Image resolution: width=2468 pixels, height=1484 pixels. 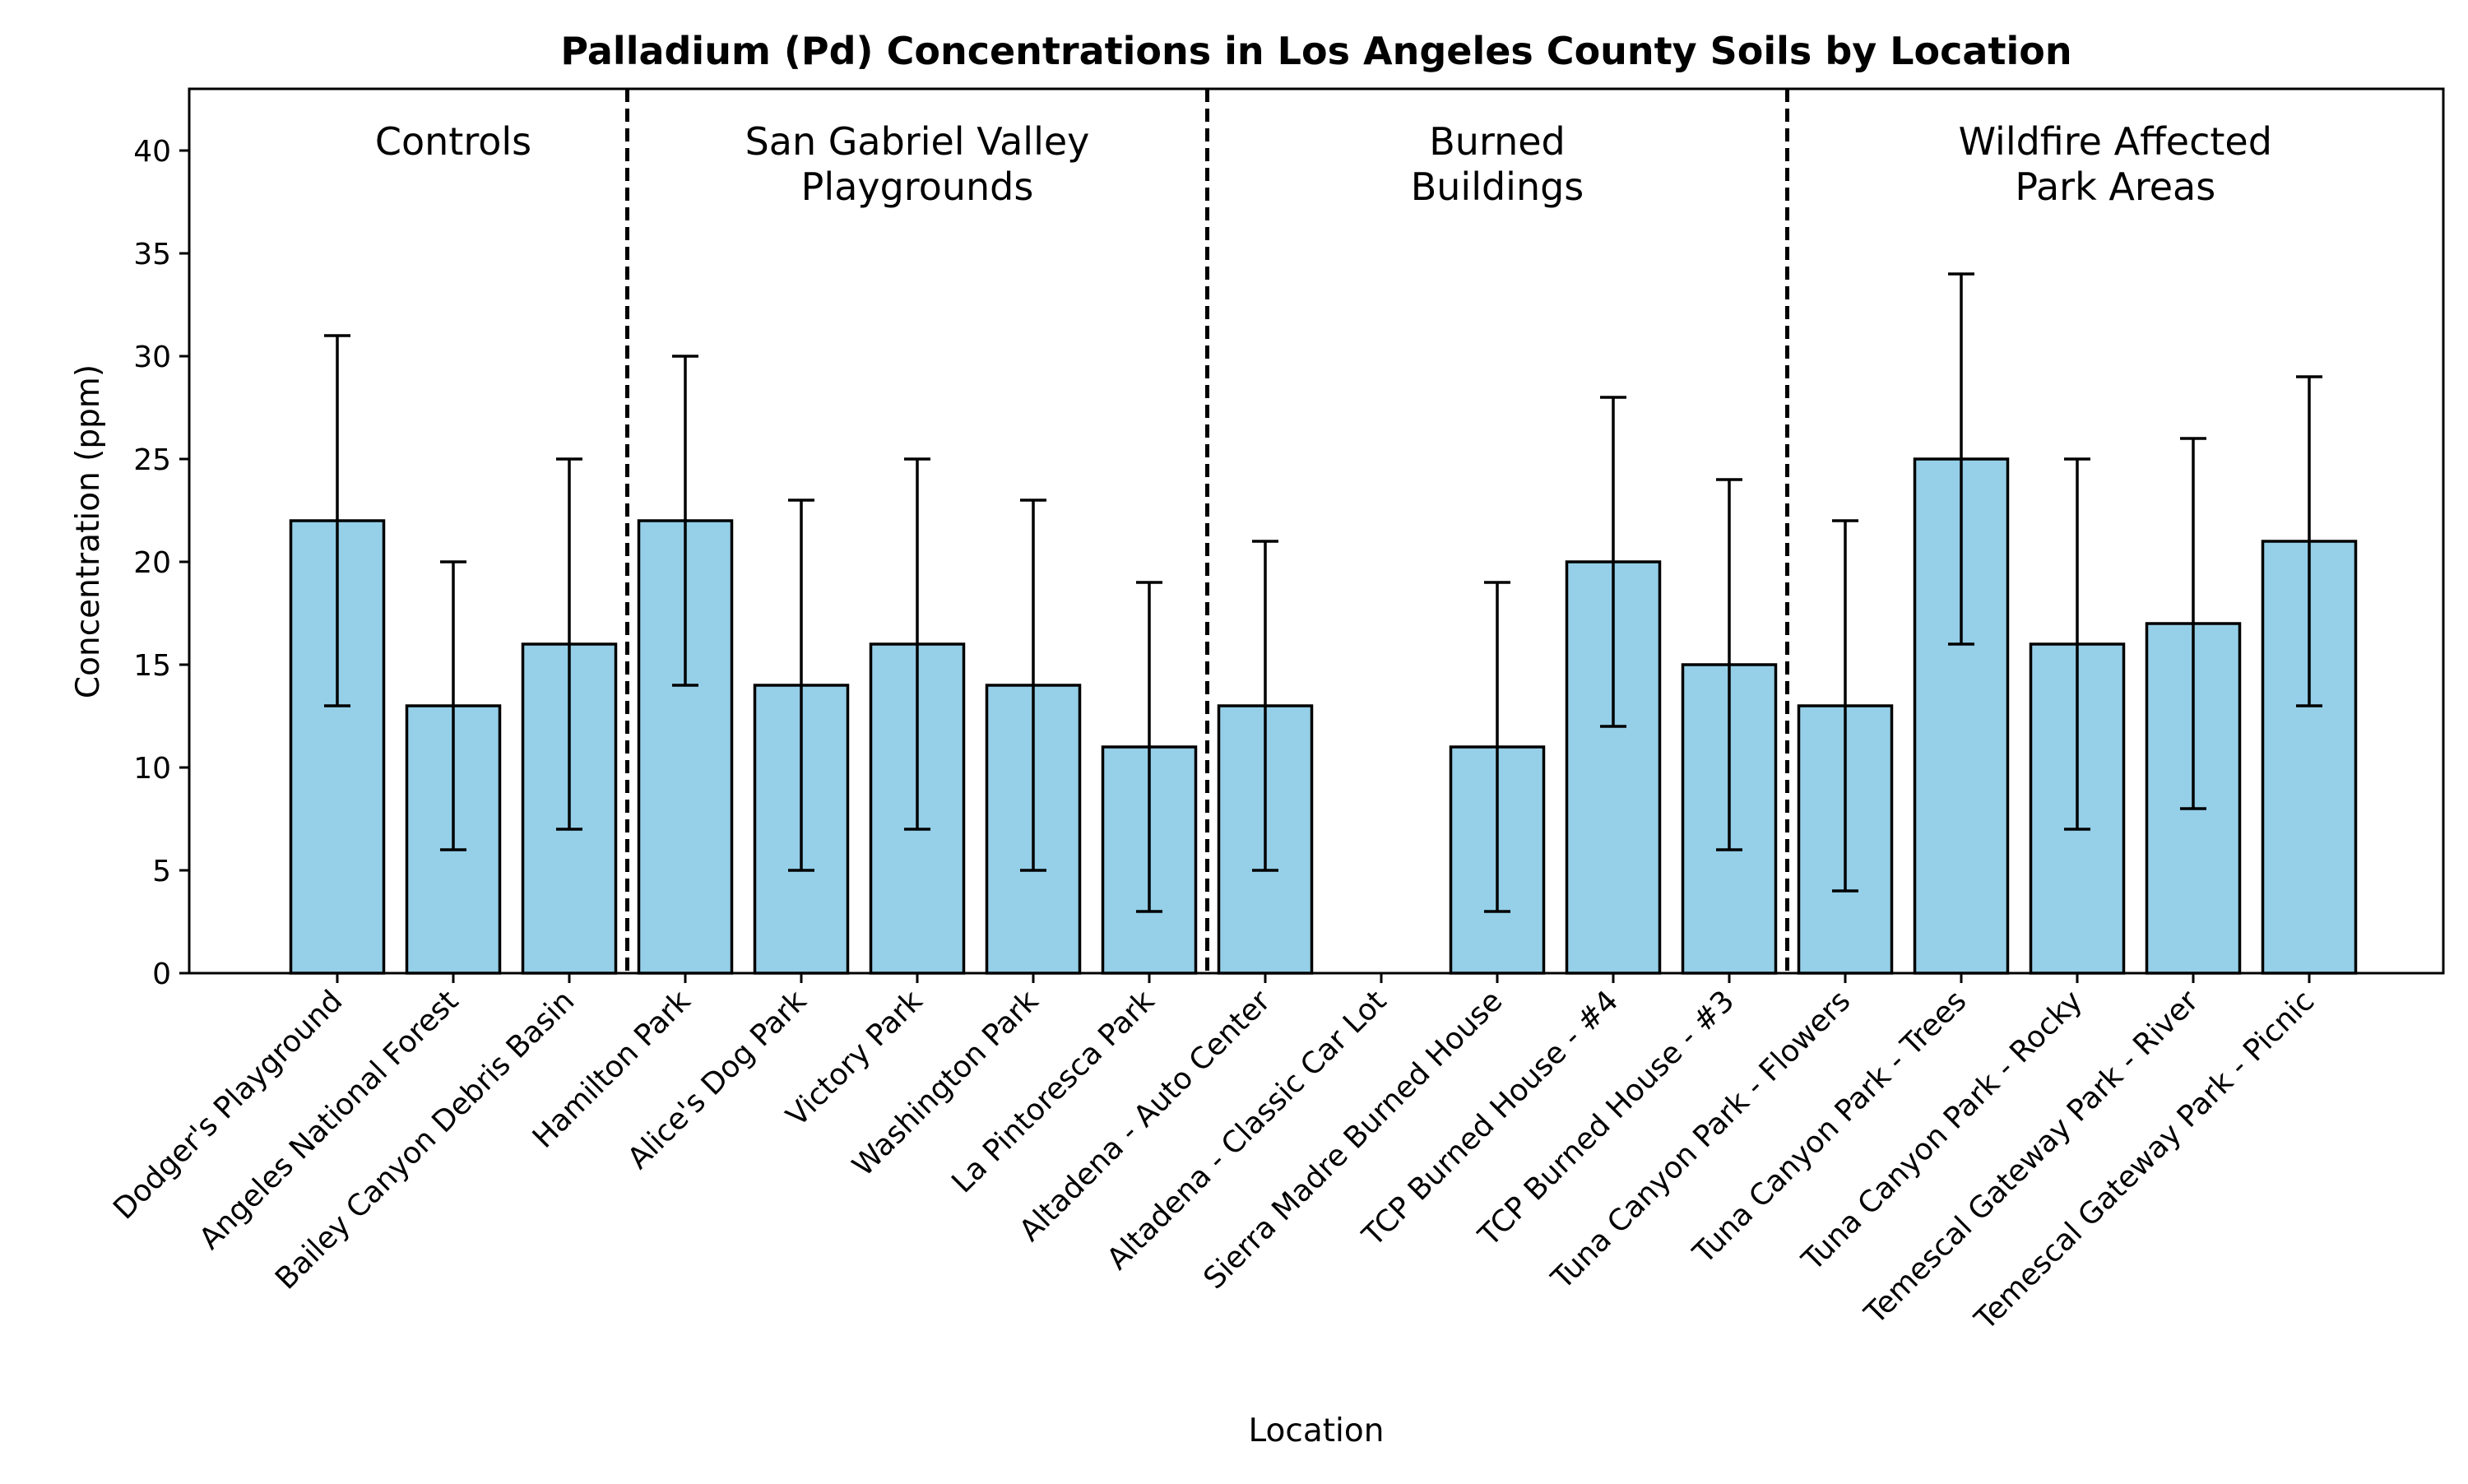 I want to click on group-label: Park Areas, so click(x=2115, y=187).